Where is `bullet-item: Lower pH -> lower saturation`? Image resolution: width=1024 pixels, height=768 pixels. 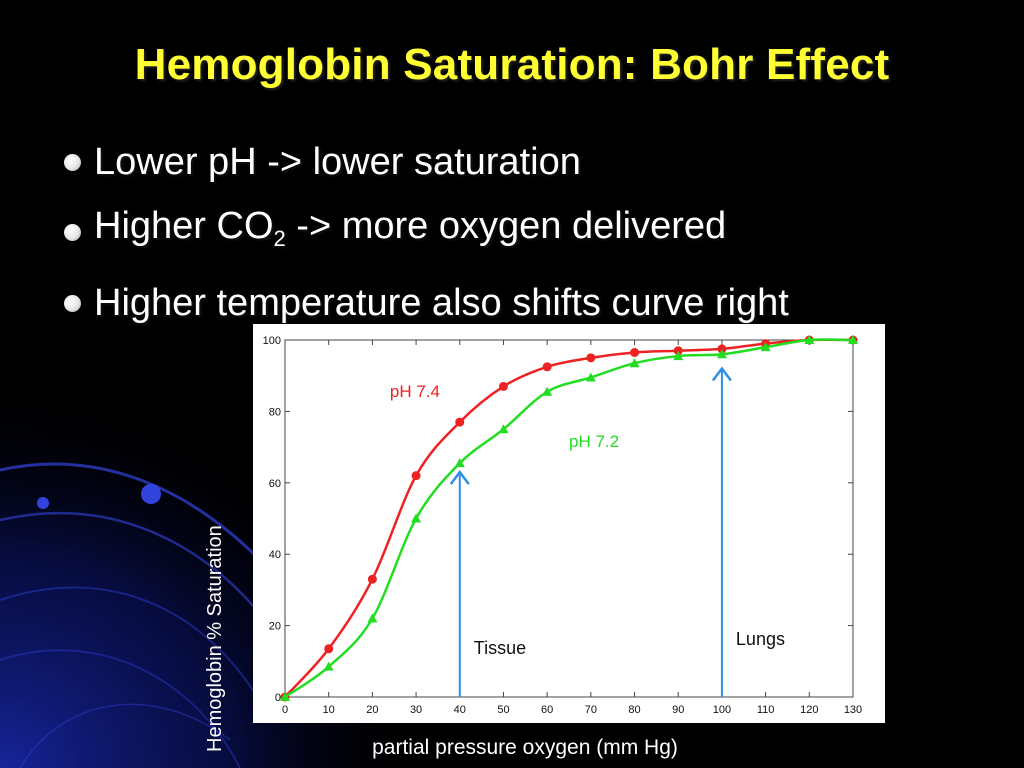 bullet-item: Lower pH -> lower saturation is located at coordinates (424, 162).